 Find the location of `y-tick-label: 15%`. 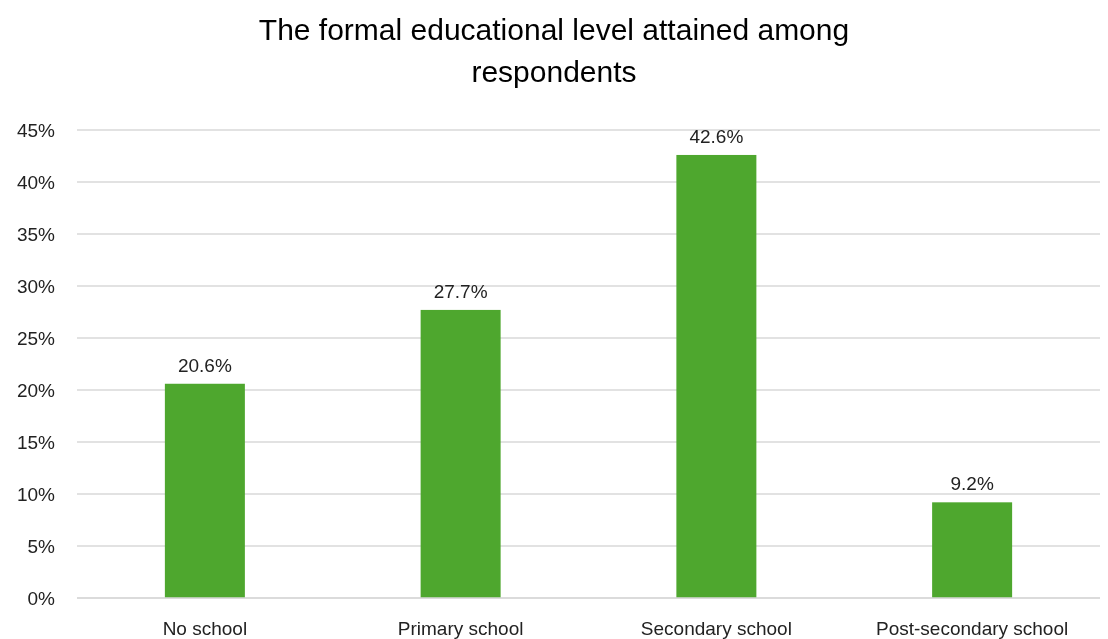

y-tick-label: 15% is located at coordinates (36, 442).